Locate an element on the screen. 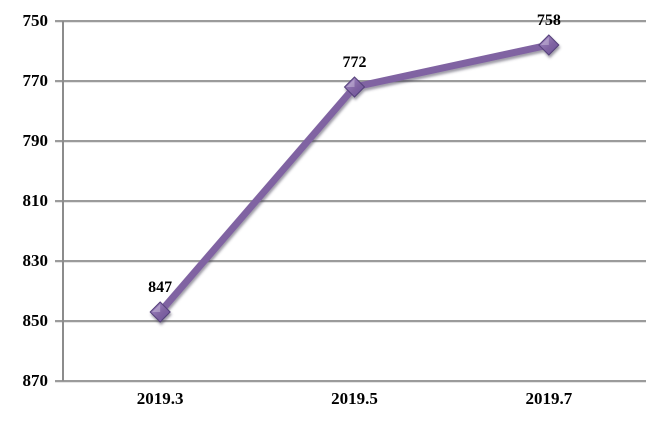 The image size is (668, 425). y-axis-tick-label: 870 is located at coordinates (35, 380).